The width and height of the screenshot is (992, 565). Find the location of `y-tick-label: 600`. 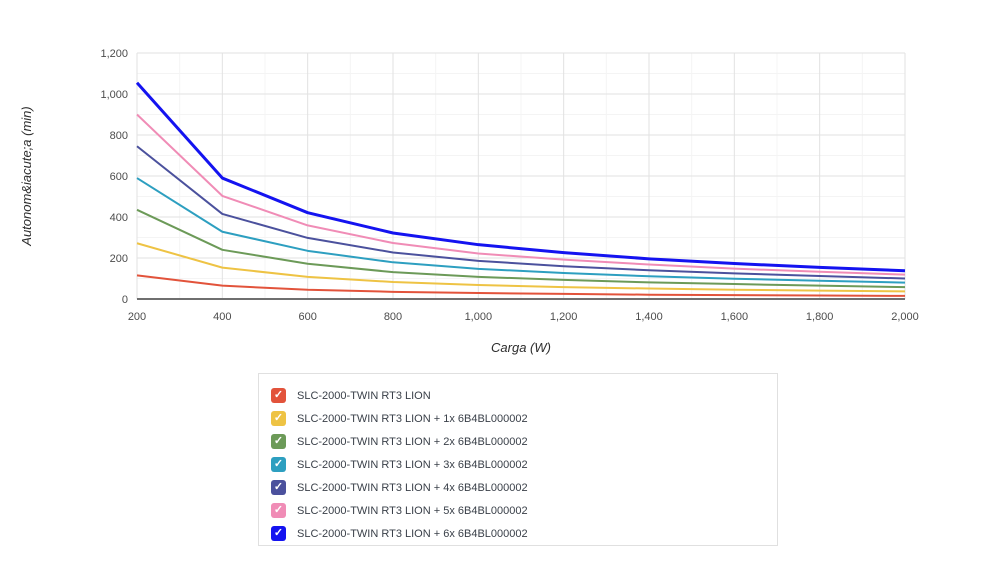

y-tick-label: 600 is located at coordinates (119, 177).